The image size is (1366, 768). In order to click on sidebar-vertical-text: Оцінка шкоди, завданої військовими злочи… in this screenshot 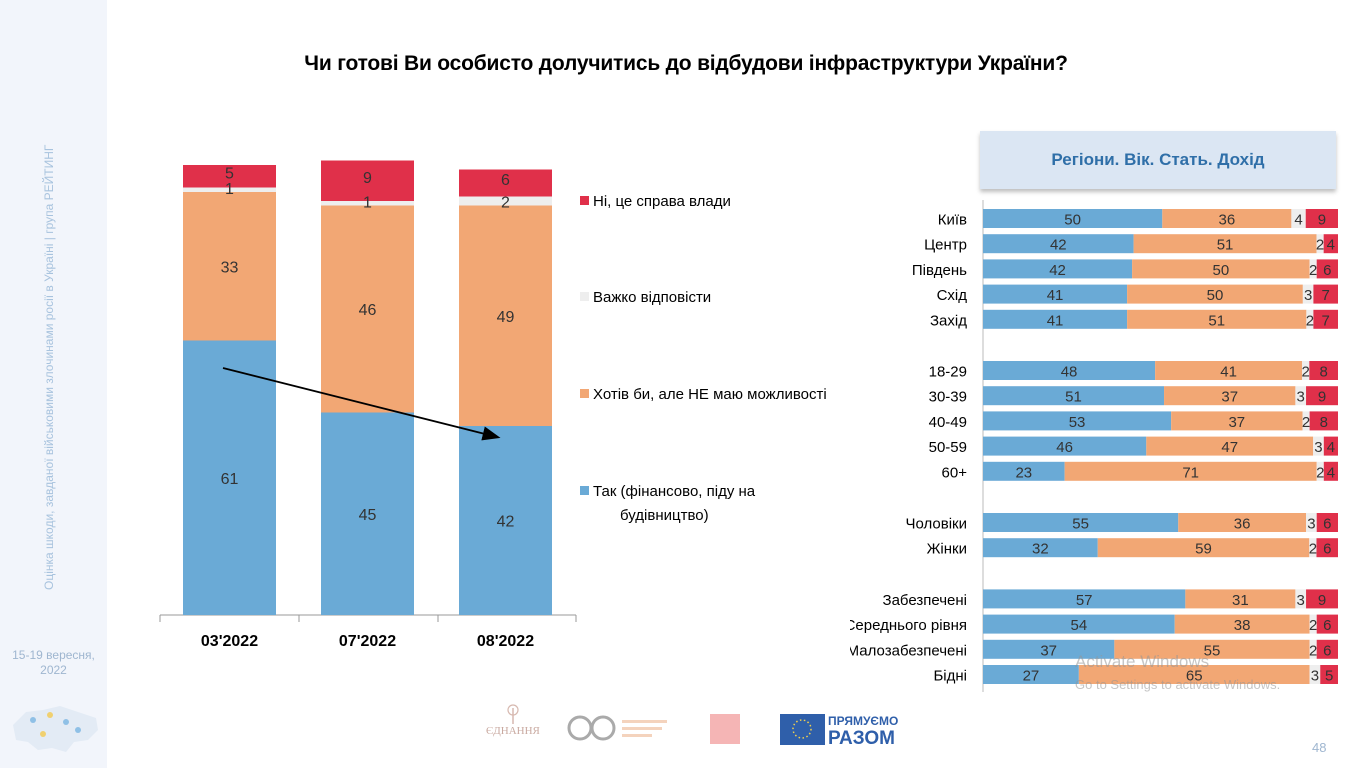, I will do `click(49, 367)`.